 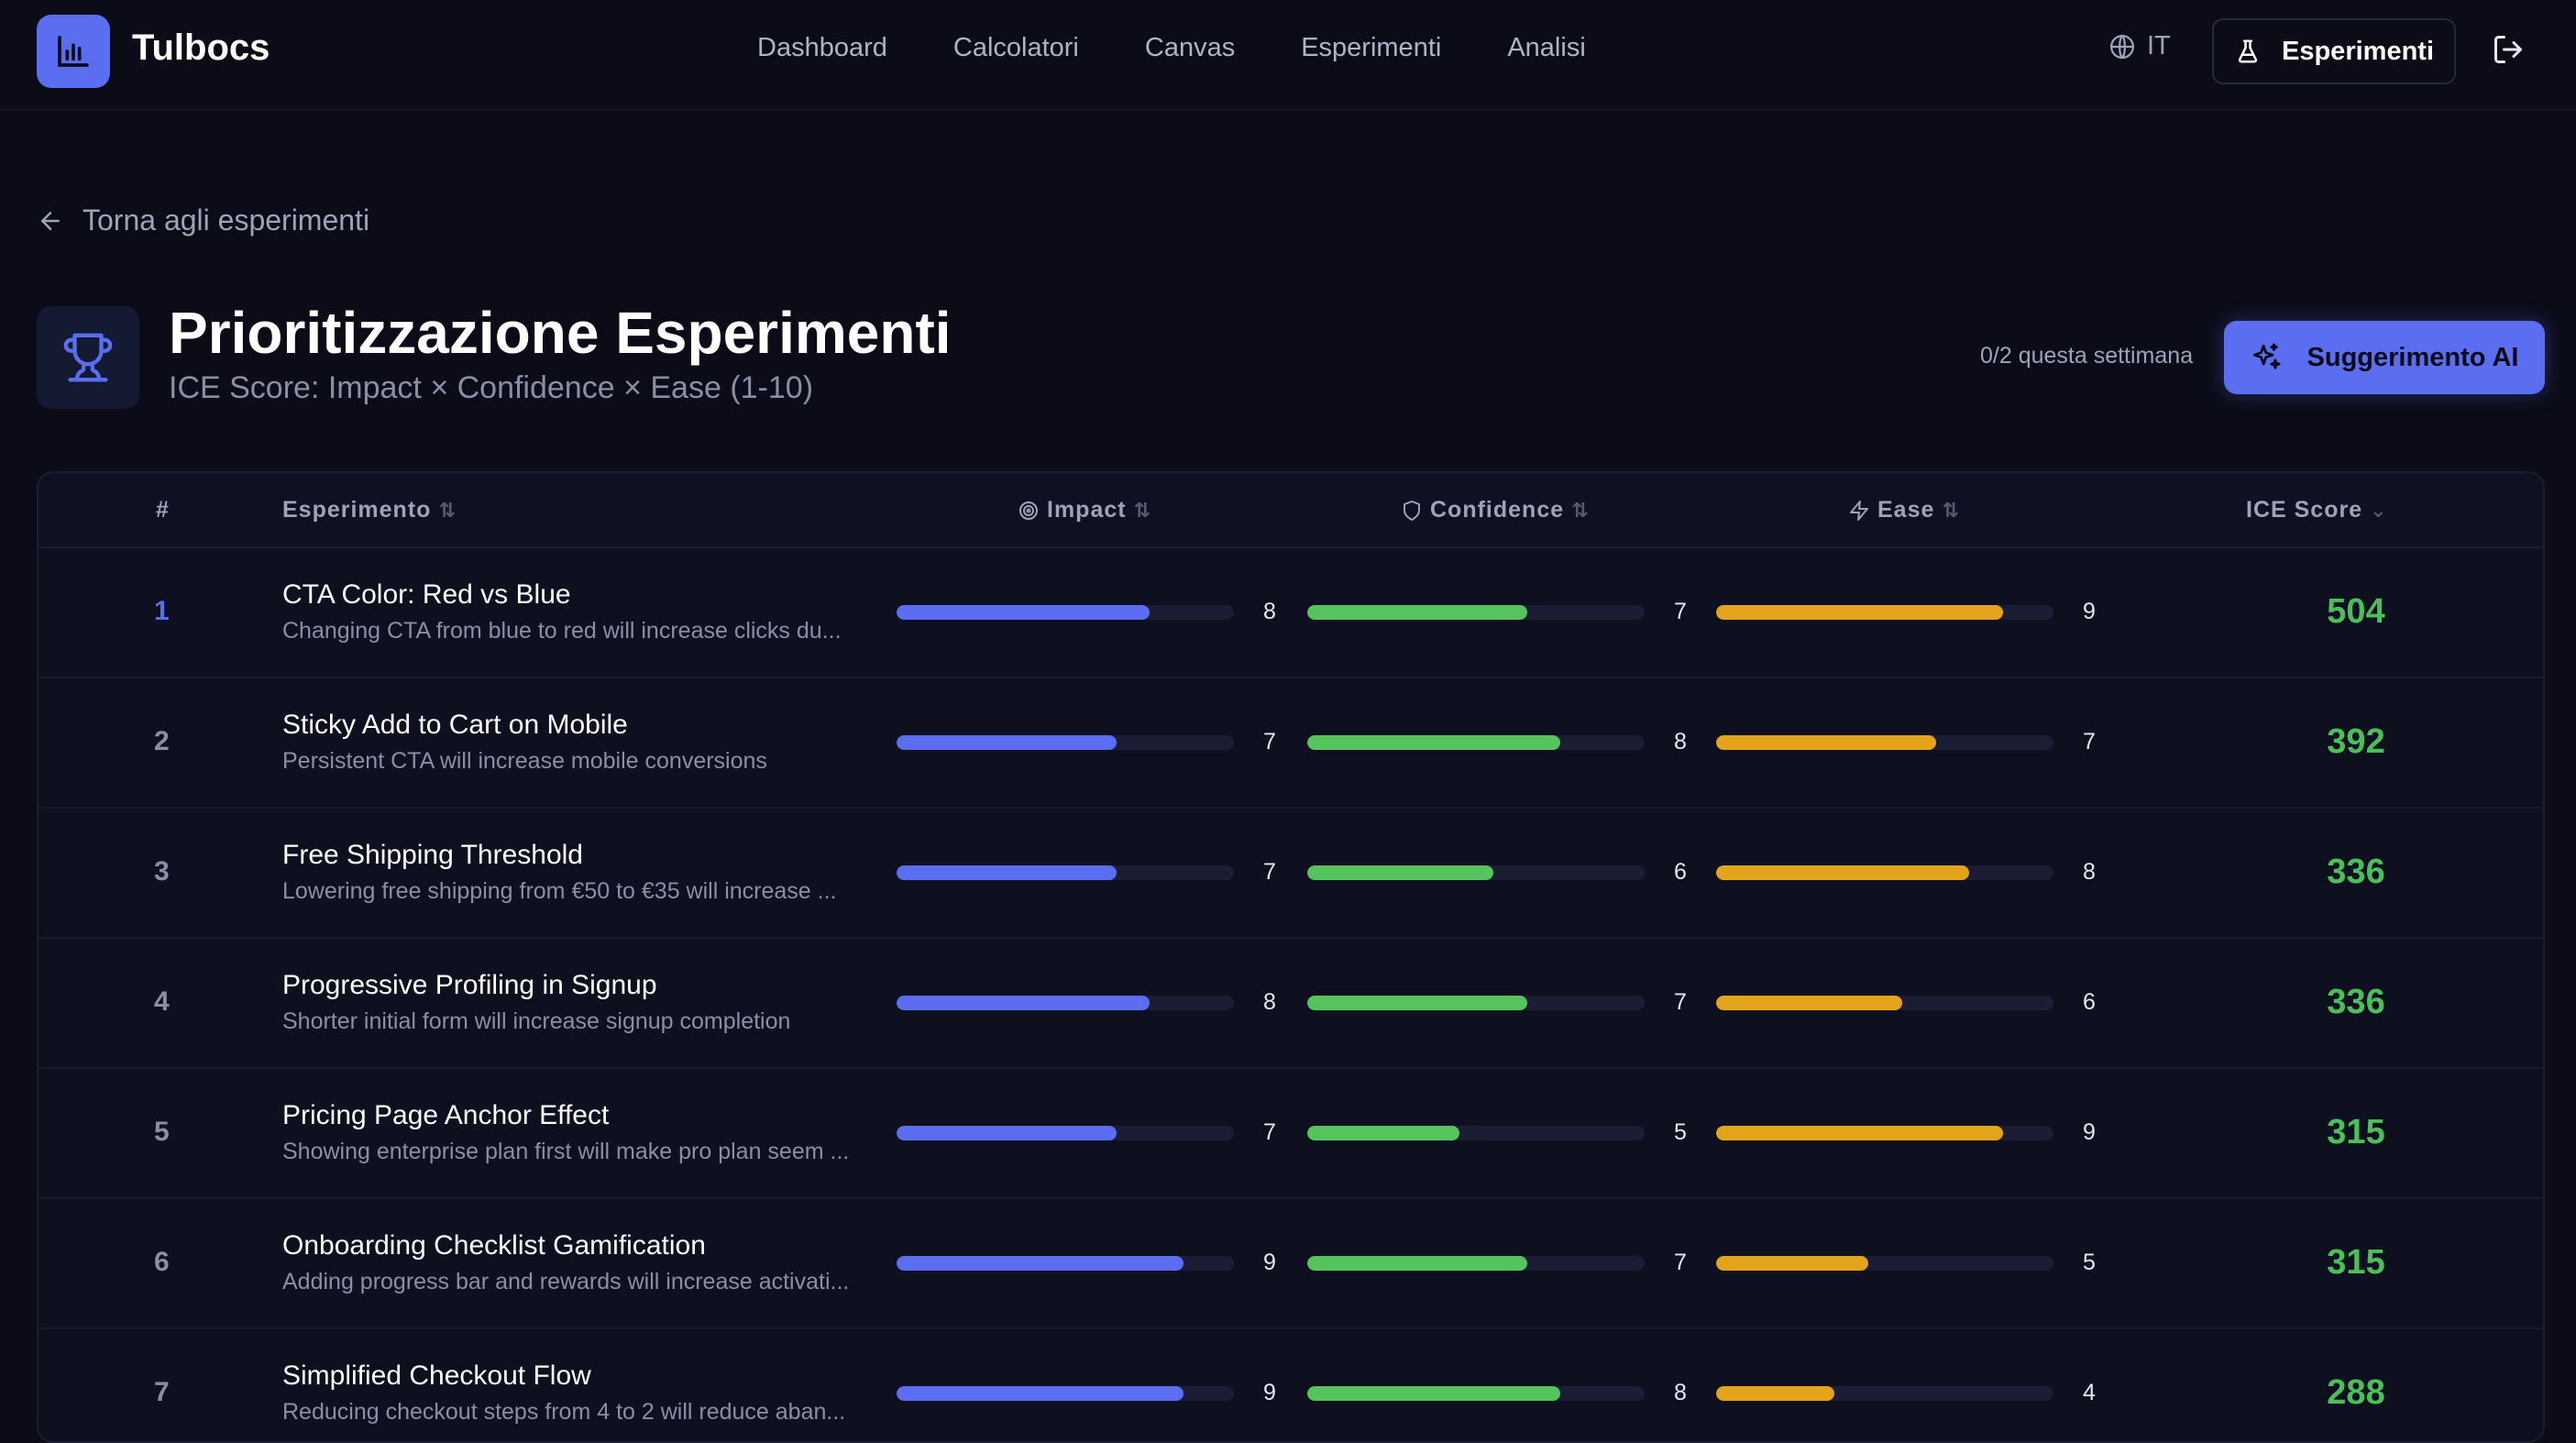 What do you see at coordinates (369, 510) in the screenshot?
I see `column-experiment: Esperimento ⇅` at bounding box center [369, 510].